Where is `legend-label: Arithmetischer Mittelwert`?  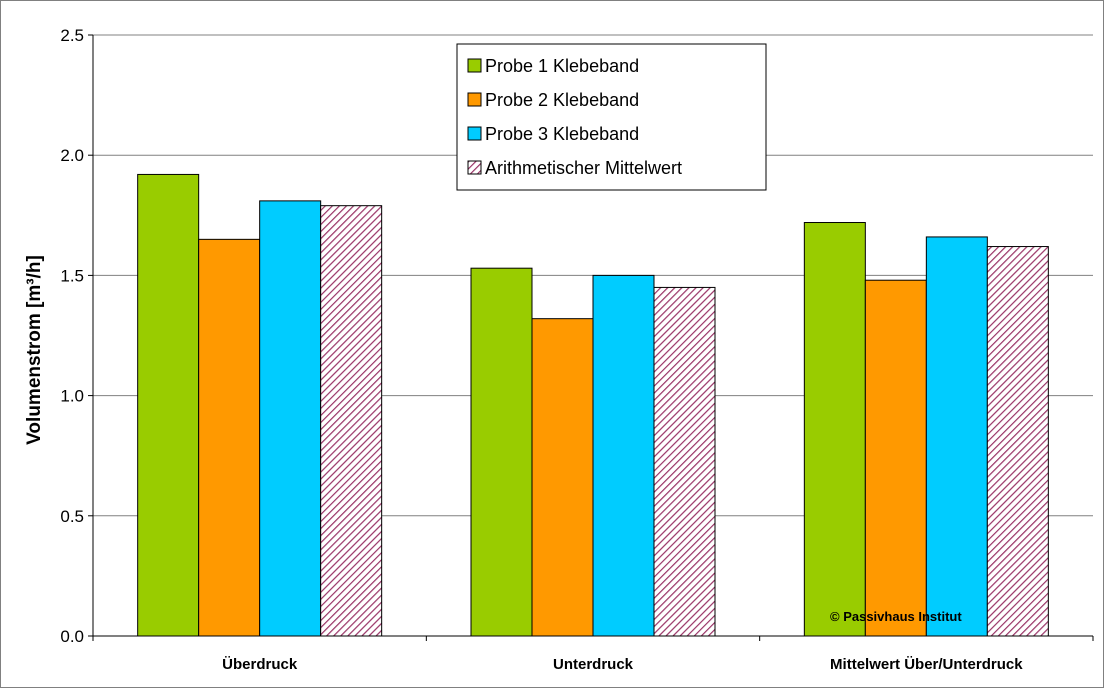 legend-label: Arithmetischer Mittelwert is located at coordinates (583, 168).